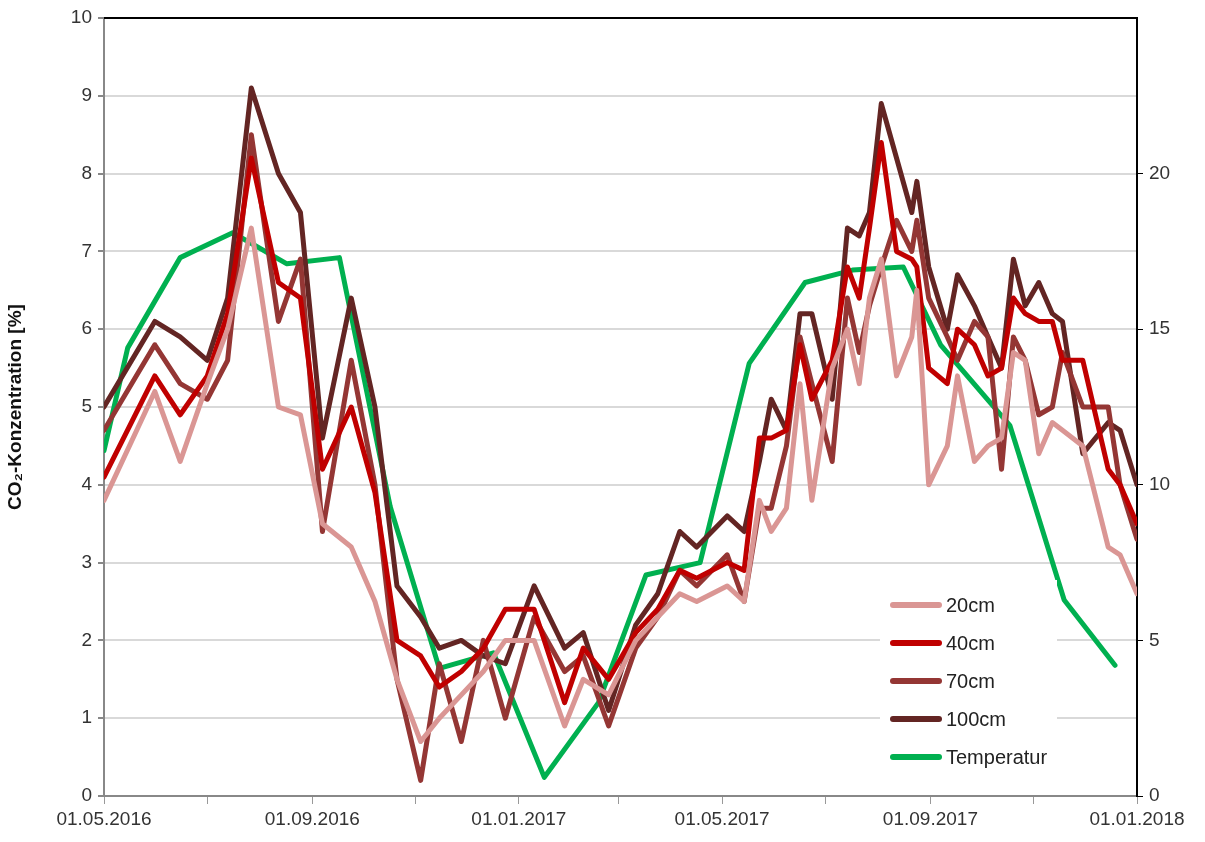 This screenshot has width=1205, height=842. I want to click on y-tick-label: 1, so click(86, 717).